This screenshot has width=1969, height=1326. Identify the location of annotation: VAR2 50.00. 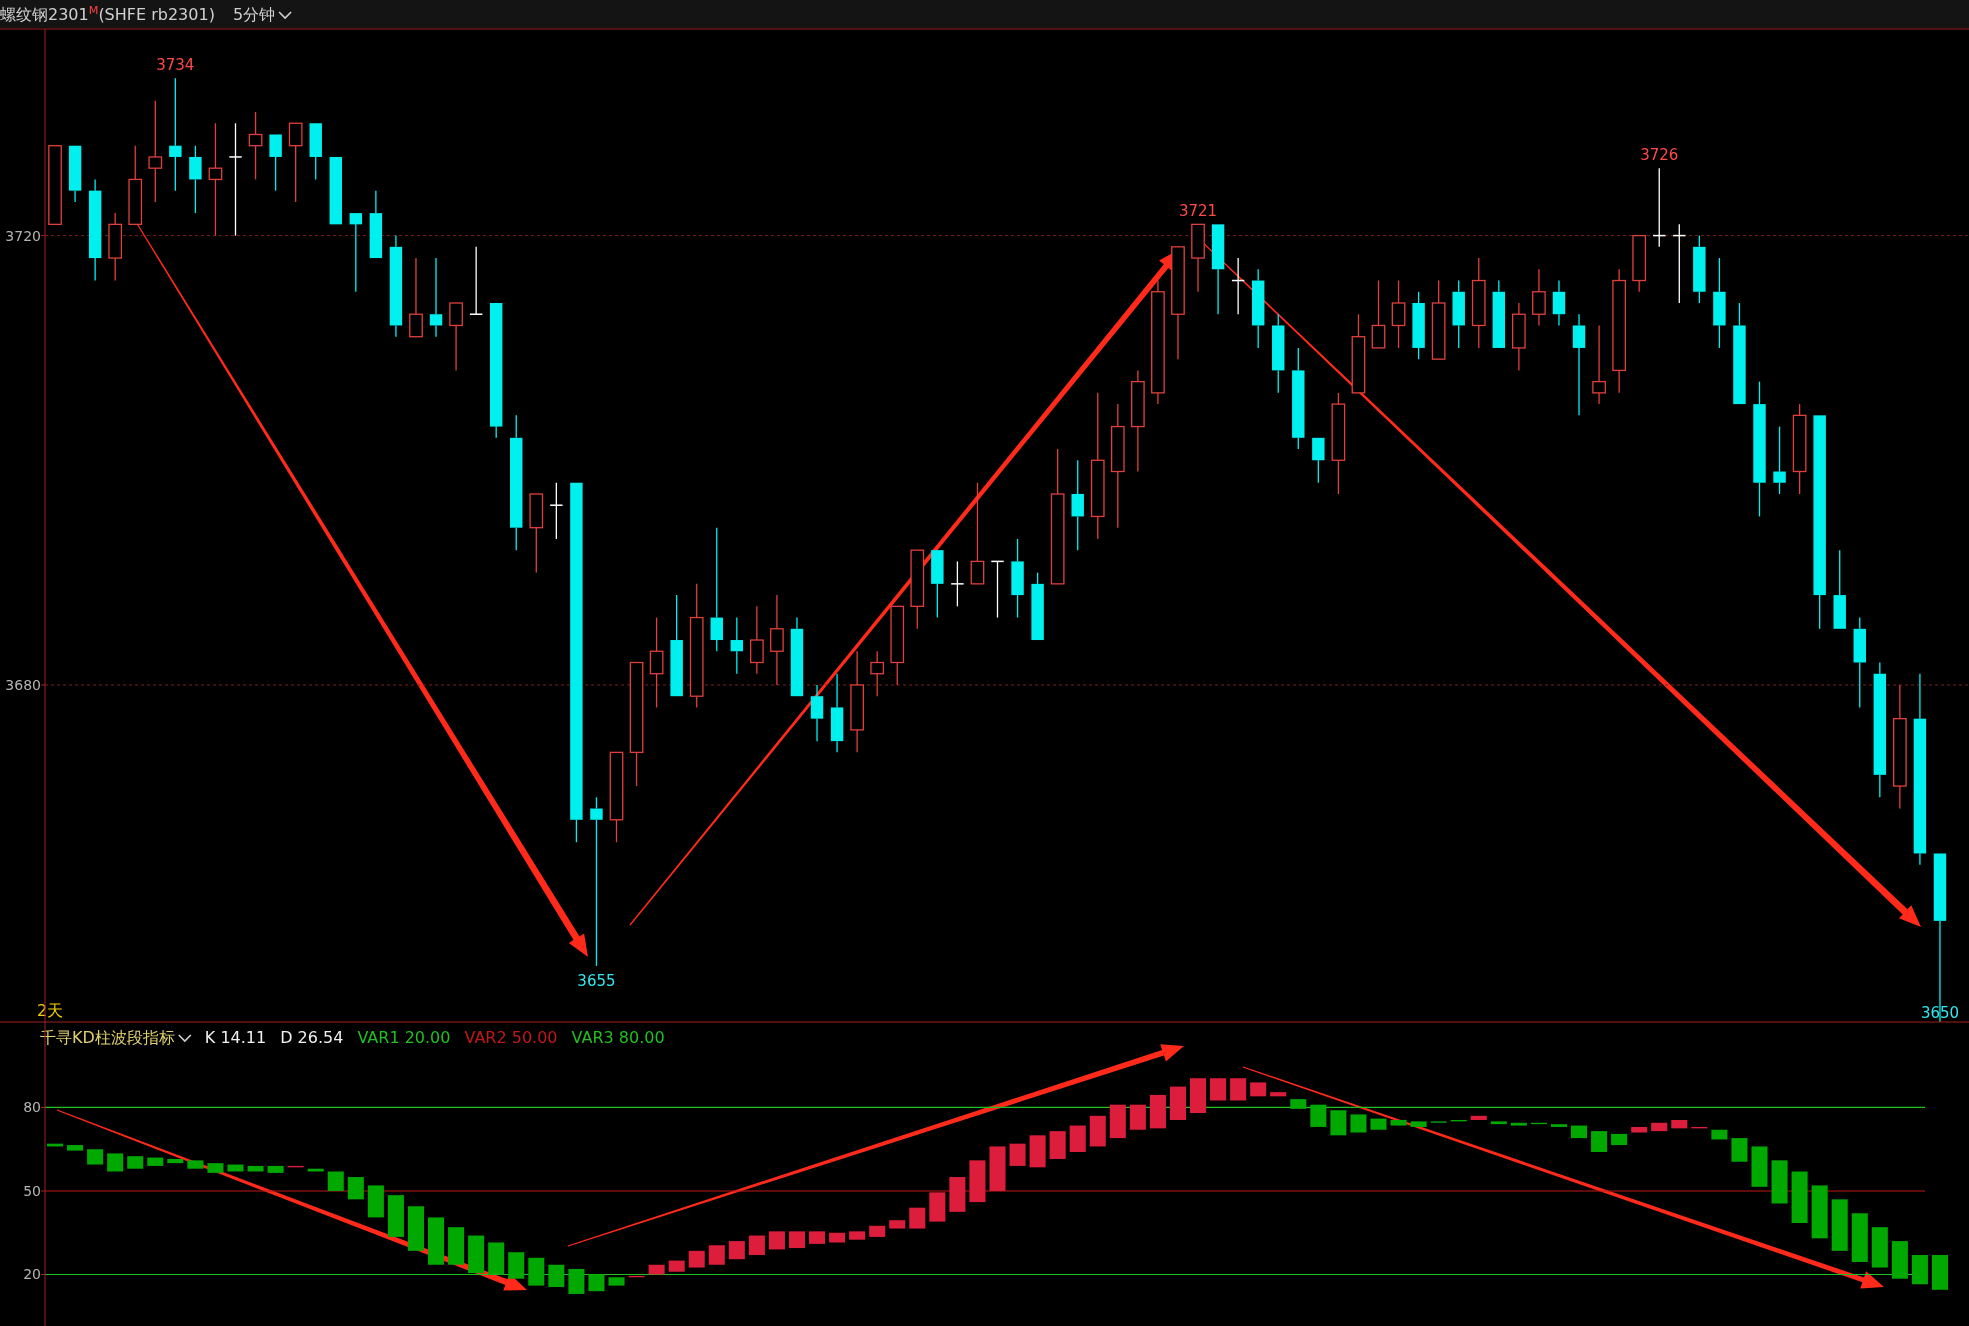
(511, 1037).